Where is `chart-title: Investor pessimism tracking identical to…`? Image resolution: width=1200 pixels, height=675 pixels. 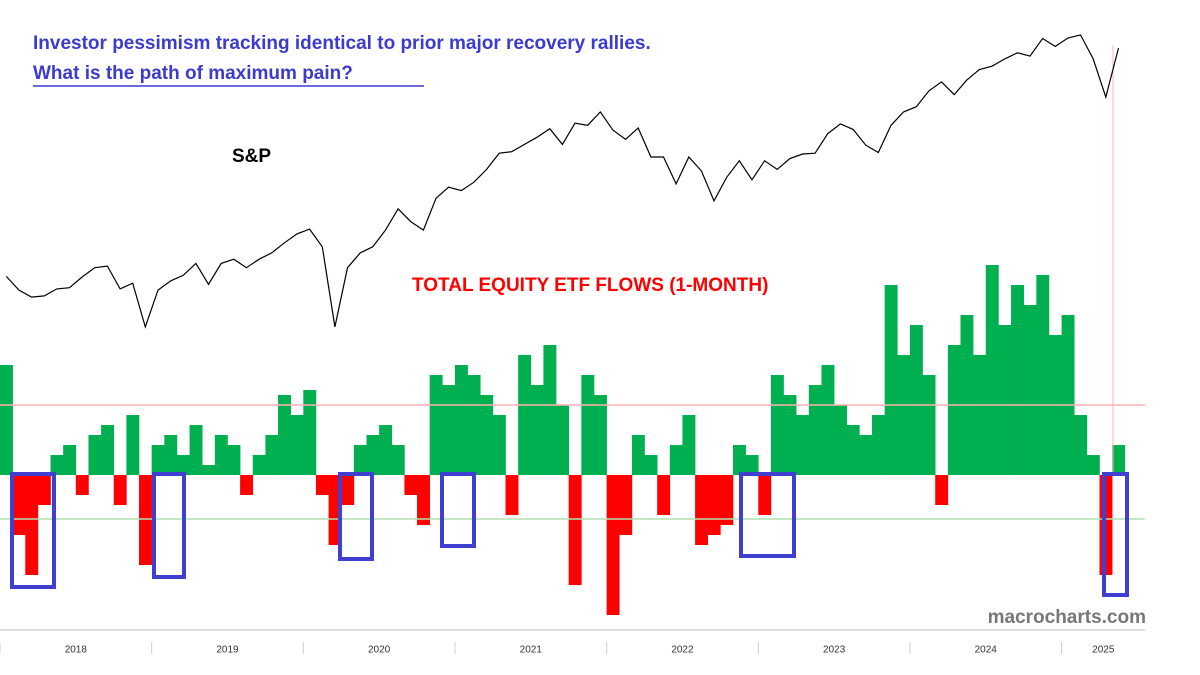 chart-title: Investor pessimism tracking identical to… is located at coordinates (342, 43).